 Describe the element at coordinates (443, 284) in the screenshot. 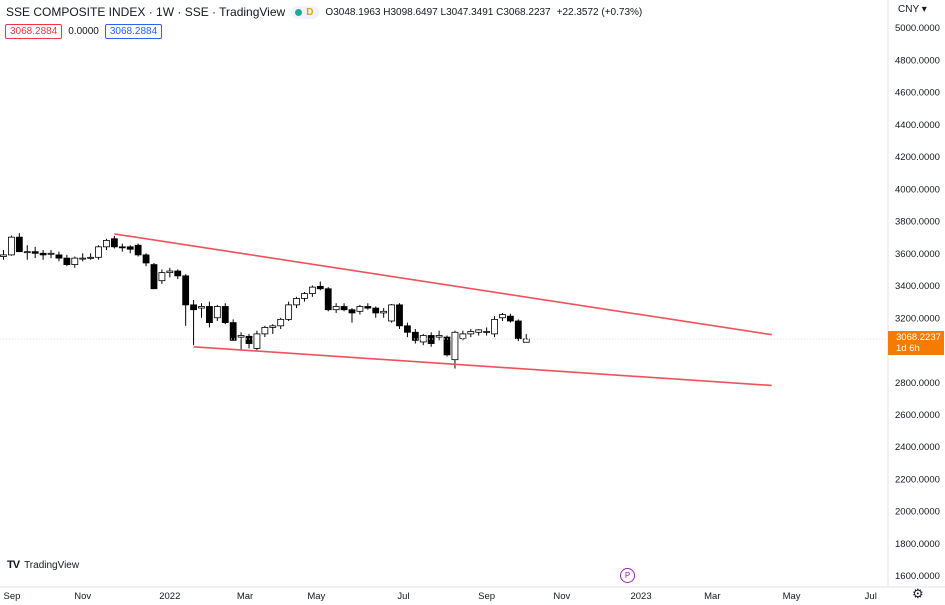

I see `upper-trendline` at that location.